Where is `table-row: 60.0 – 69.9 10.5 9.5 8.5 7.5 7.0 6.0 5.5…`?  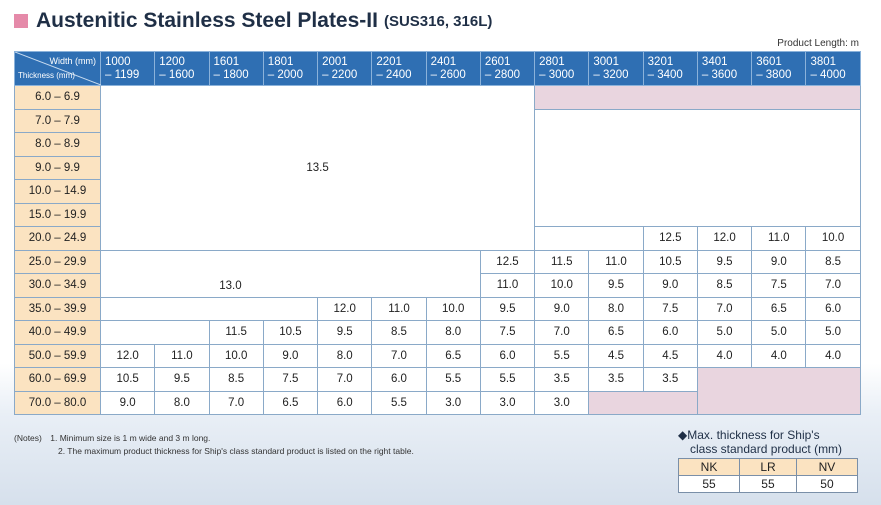
table-row: 60.0 – 69.9 10.5 9.5 8.5 7.5 7.0 6.0 5.5… is located at coordinates (437, 391).